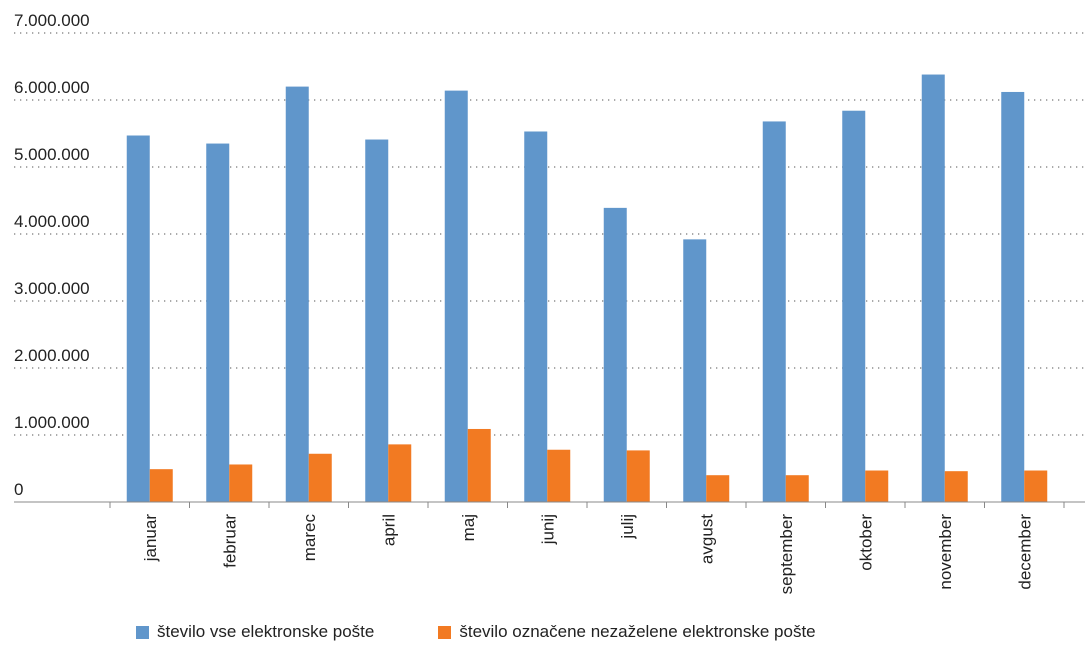 The image size is (1087, 666). I want to click on legend-swatch-all-email, so click(142, 632).